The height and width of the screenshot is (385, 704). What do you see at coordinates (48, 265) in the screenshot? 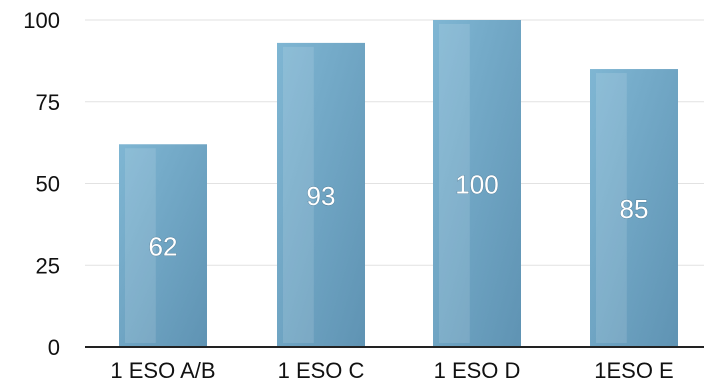
I see `y-tick-label: 25` at bounding box center [48, 265].